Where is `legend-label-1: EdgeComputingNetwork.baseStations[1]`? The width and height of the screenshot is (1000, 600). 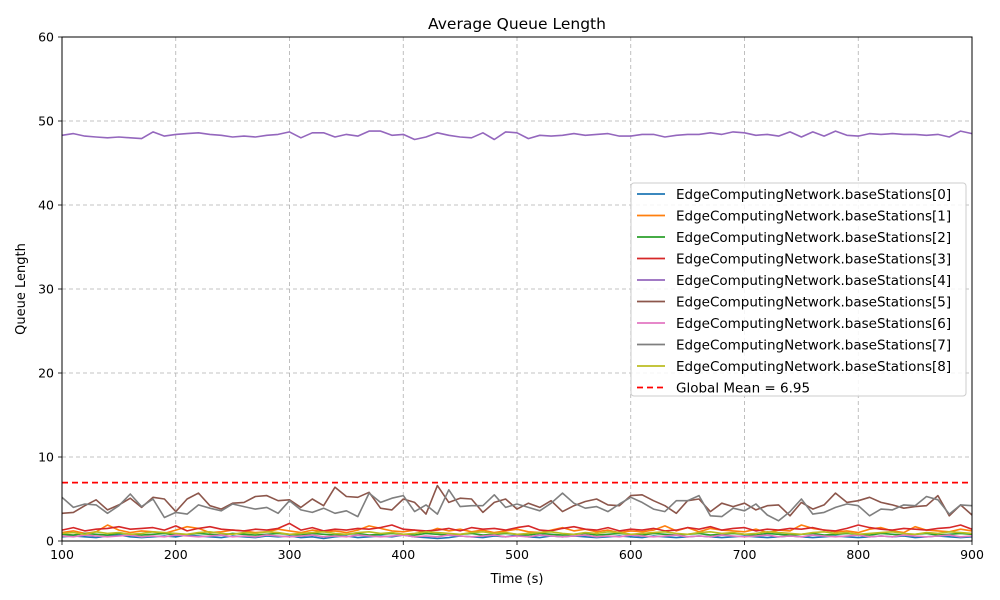 legend-label-1: EdgeComputingNetwork.baseStations[1] is located at coordinates (813, 217).